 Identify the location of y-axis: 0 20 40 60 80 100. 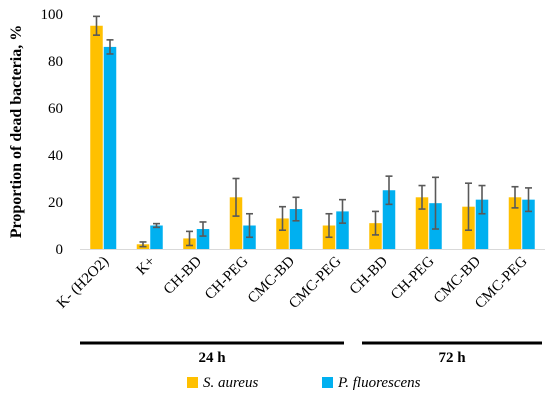
(52, 132).